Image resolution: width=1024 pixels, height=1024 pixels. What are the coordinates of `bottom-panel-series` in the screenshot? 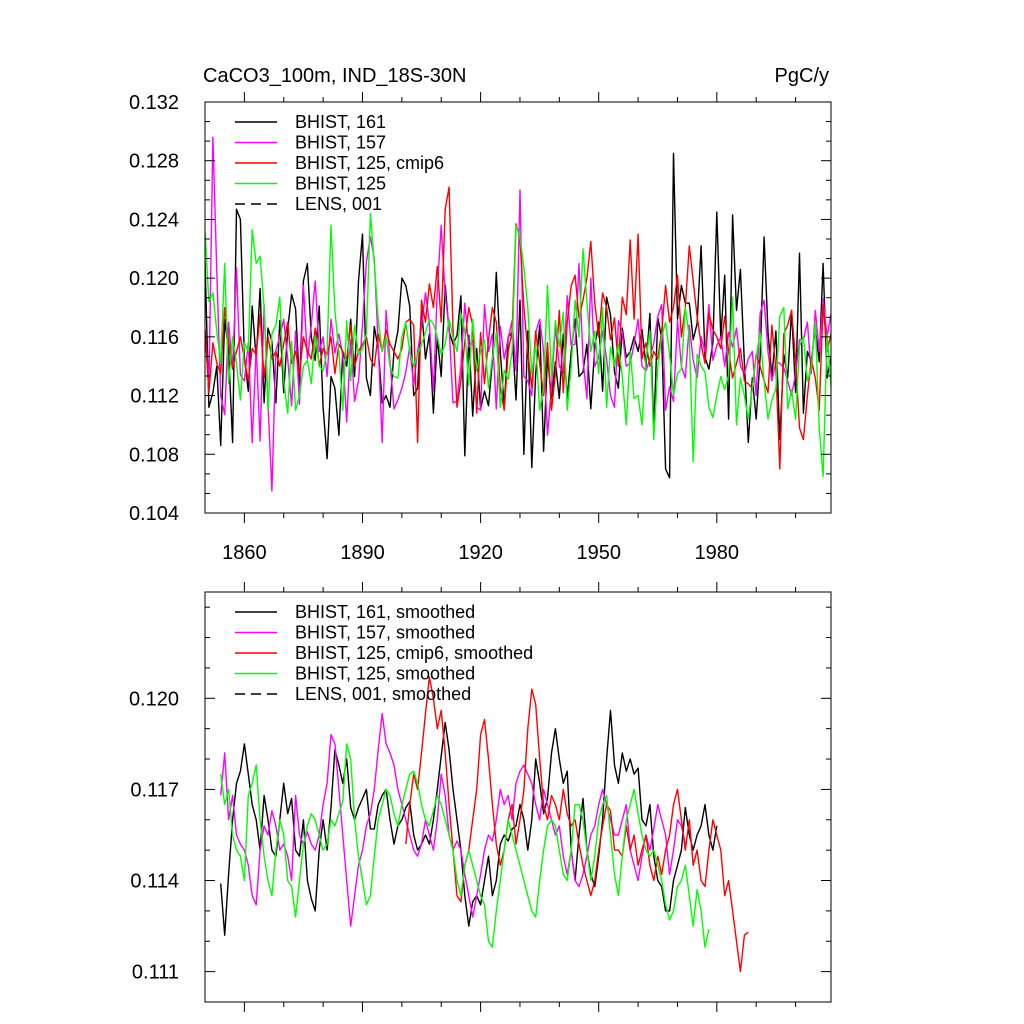 It's located at (484, 824).